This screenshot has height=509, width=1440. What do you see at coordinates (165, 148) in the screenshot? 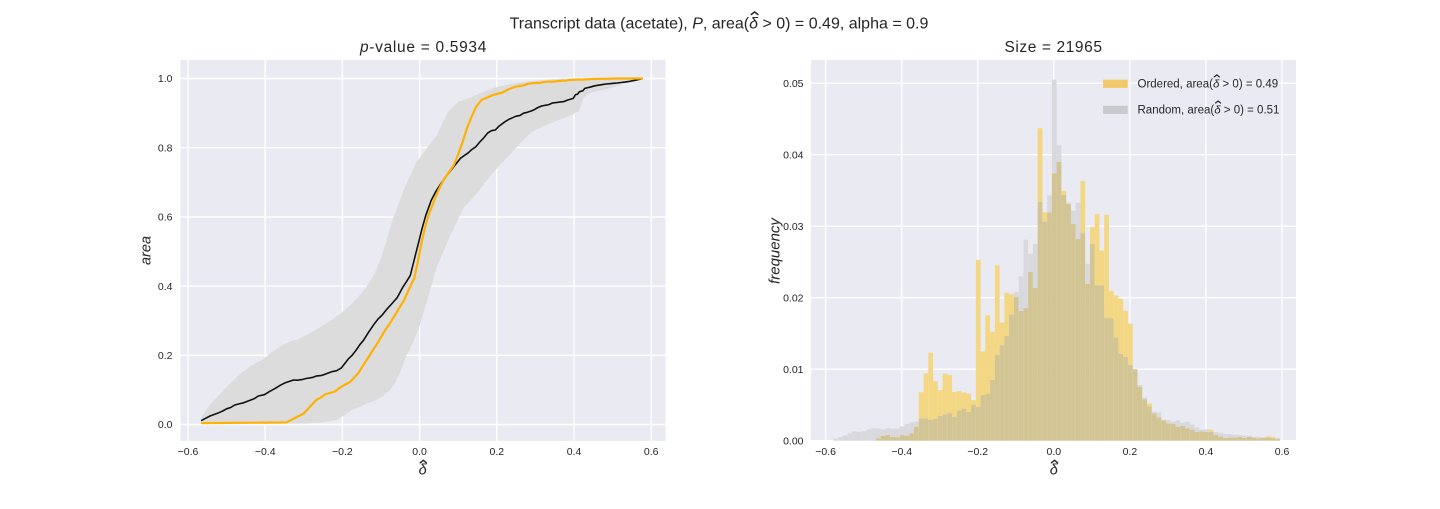
I see `svg-text: 0.8` at bounding box center [165, 148].